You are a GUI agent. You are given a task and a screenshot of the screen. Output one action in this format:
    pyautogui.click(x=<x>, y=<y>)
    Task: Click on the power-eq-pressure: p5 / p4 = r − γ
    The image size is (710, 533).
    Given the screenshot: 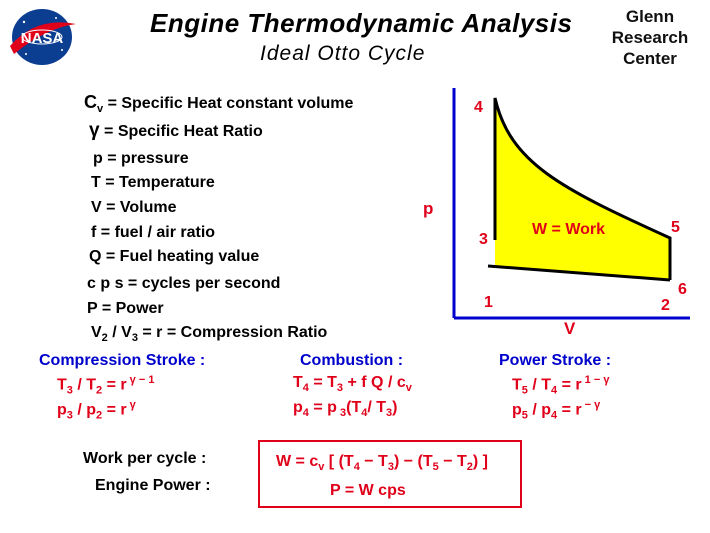 What is the action you would take?
    pyautogui.click(x=556, y=410)
    